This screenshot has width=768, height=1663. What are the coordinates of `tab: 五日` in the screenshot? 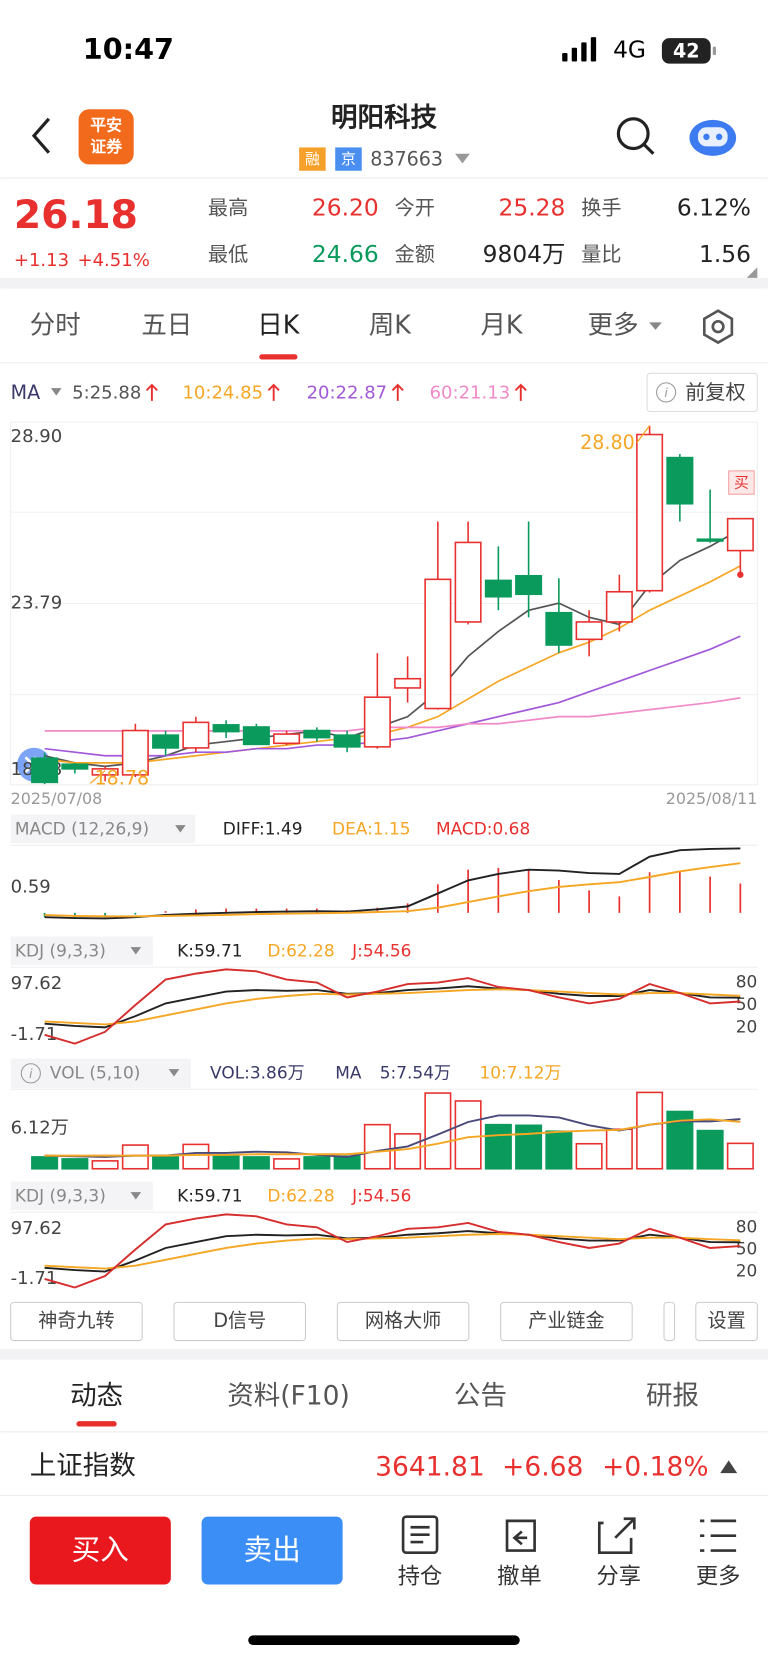 It's located at (166, 326).